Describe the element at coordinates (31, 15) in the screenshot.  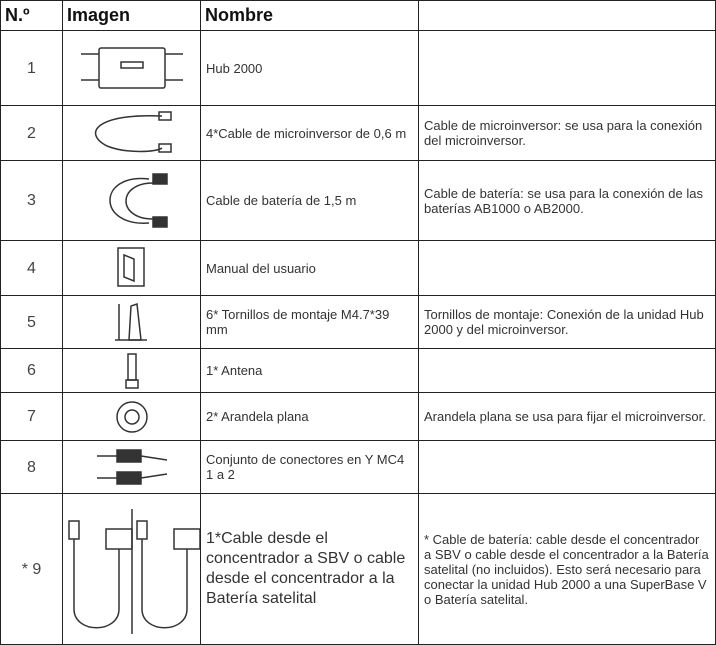
I see `header-cell: N.º` at that location.